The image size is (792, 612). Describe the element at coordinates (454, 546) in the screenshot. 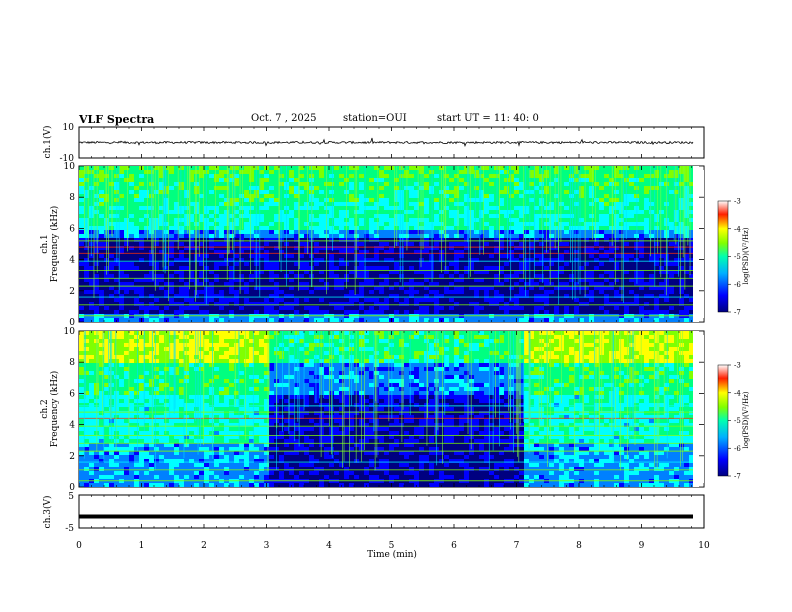

I see `x-tick-label: 6` at that location.